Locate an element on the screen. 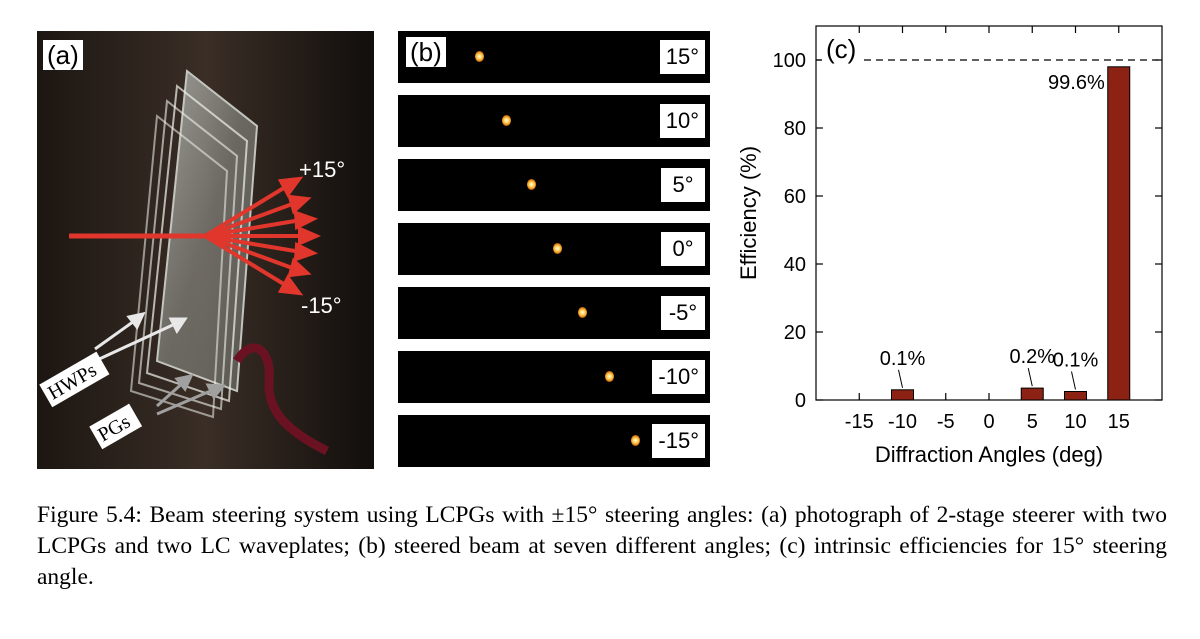 The width and height of the screenshot is (1200, 639). x-tick-label: -5 is located at coordinates (946, 422).